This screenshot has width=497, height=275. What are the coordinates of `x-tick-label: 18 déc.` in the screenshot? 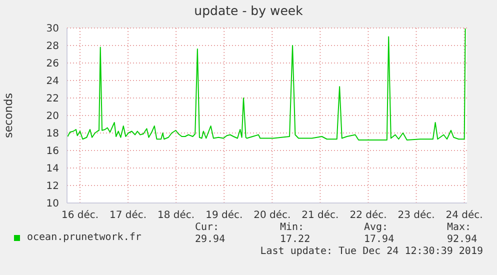 It's located at (176, 216).